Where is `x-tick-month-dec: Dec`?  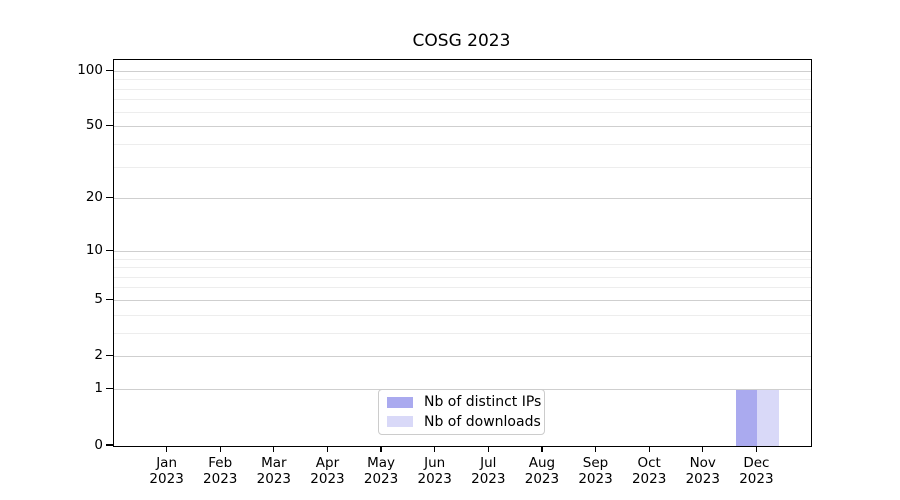
x-tick-month-dec: Dec is located at coordinates (756, 463).